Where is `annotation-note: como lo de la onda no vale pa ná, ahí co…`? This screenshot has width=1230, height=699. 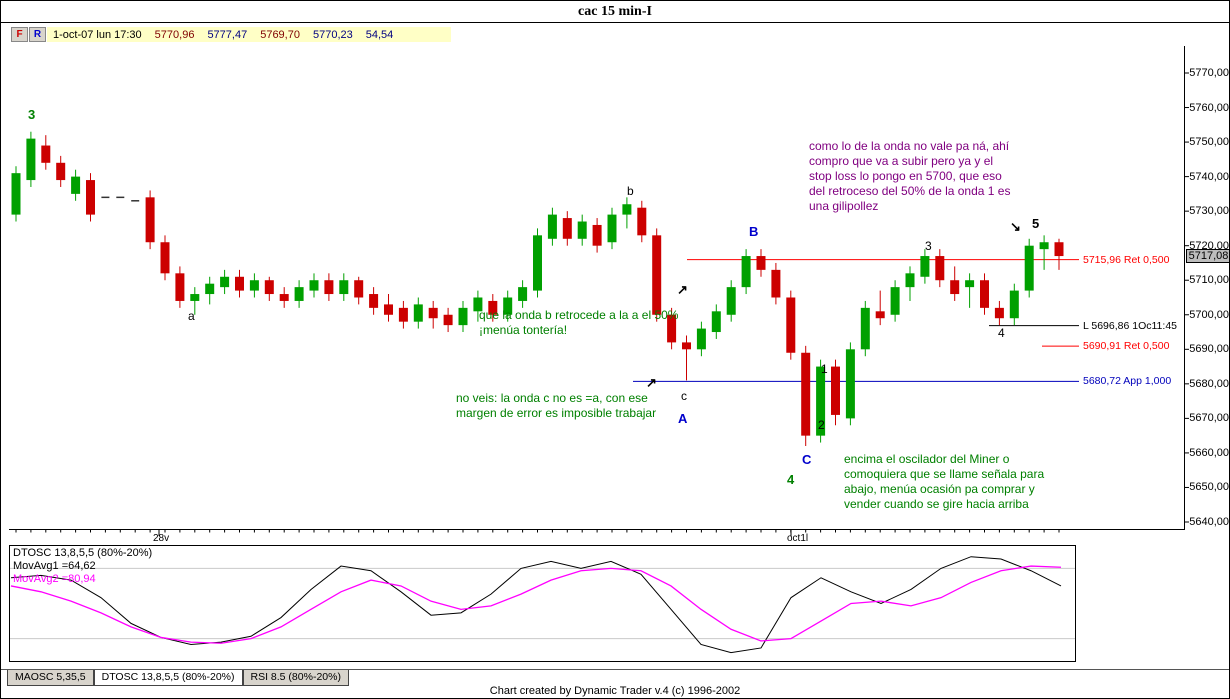
annotation-note: como lo de la onda no vale pa ná, ahí co… is located at coordinates (910, 176).